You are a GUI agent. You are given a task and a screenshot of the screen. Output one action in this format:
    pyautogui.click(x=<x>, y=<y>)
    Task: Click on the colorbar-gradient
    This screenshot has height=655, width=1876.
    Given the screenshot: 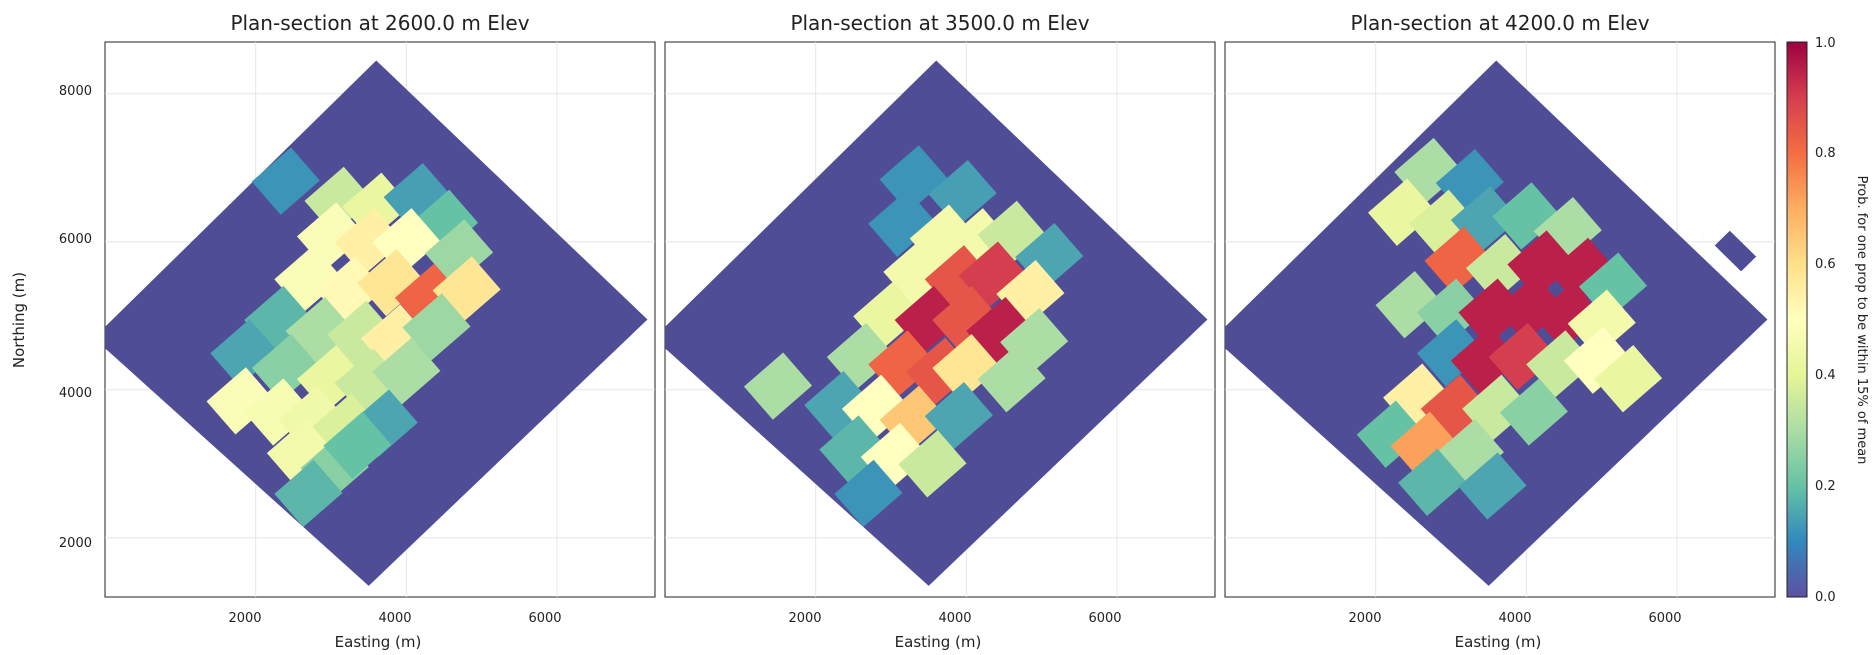 What is the action you would take?
    pyautogui.click(x=1797, y=319)
    